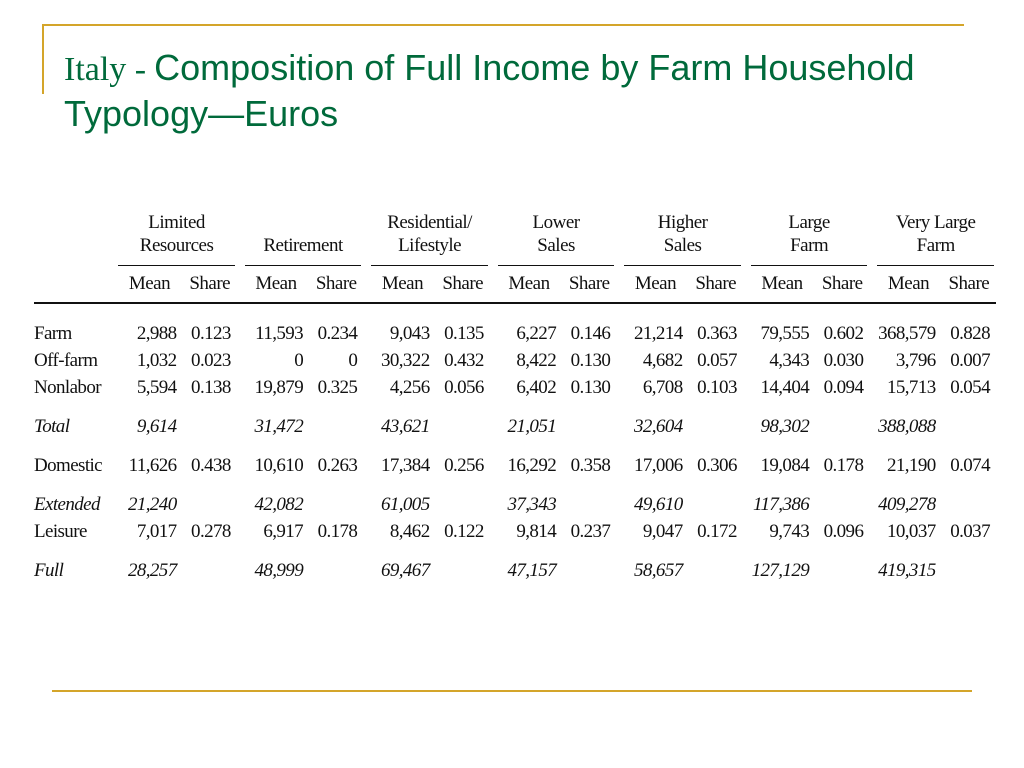 Image resolution: width=1024 pixels, height=768 pixels. What do you see at coordinates (662, 387) in the screenshot?
I see `cell-mean: 6,708` at bounding box center [662, 387].